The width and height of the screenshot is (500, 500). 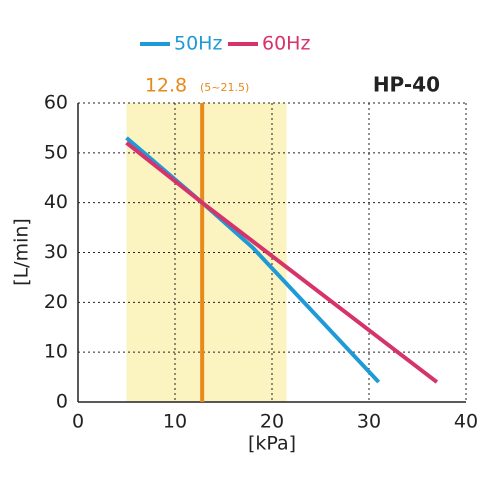 What do you see at coordinates (56, 152) in the screenshot?
I see `y-tick-label: 50` at bounding box center [56, 152].